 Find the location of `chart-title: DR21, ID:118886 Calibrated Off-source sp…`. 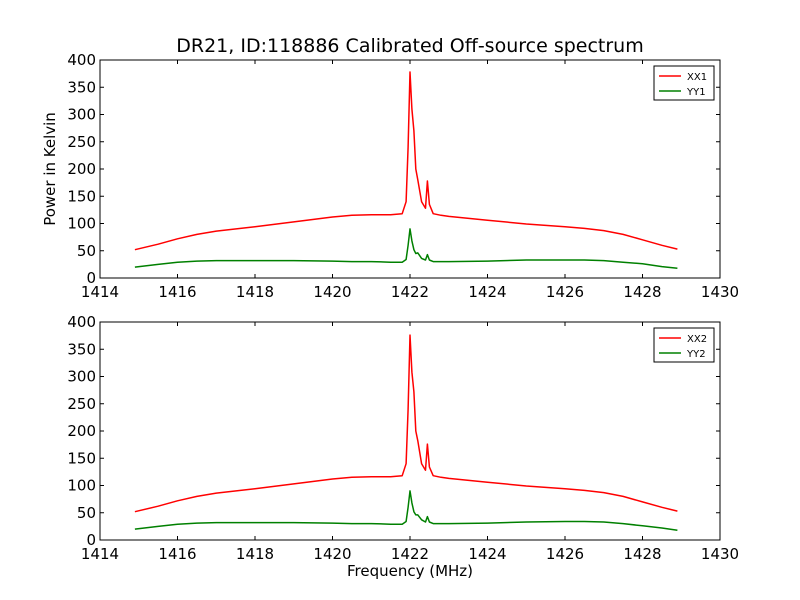

chart-title: DR21, ID:118886 Calibrated Off-source sp… is located at coordinates (409, 46).